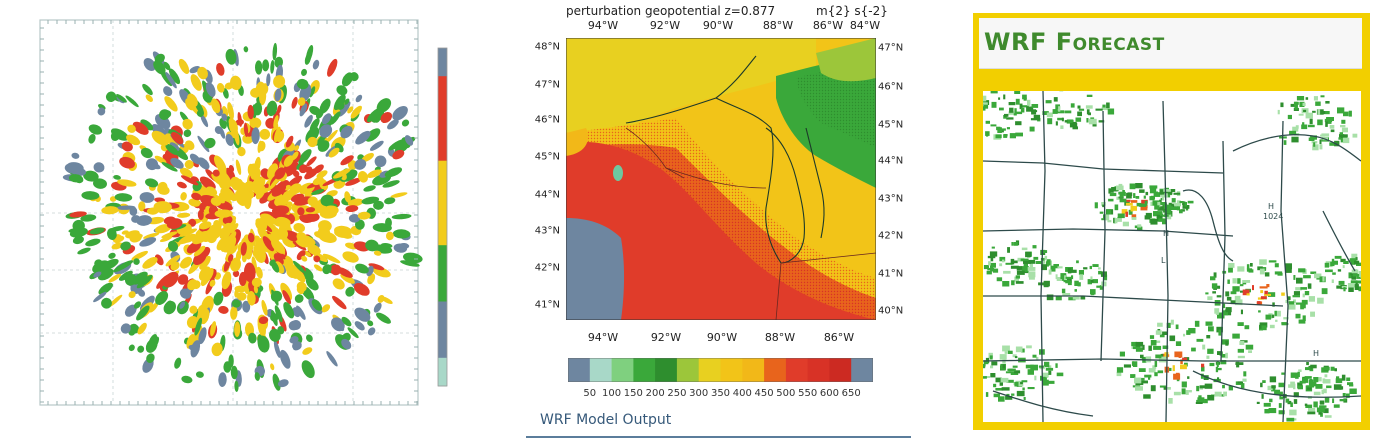 The image size is (1373, 447). What do you see at coordinates (1273, 216) in the screenshot?
I see `svg-text: 1024` at bounding box center [1273, 216].